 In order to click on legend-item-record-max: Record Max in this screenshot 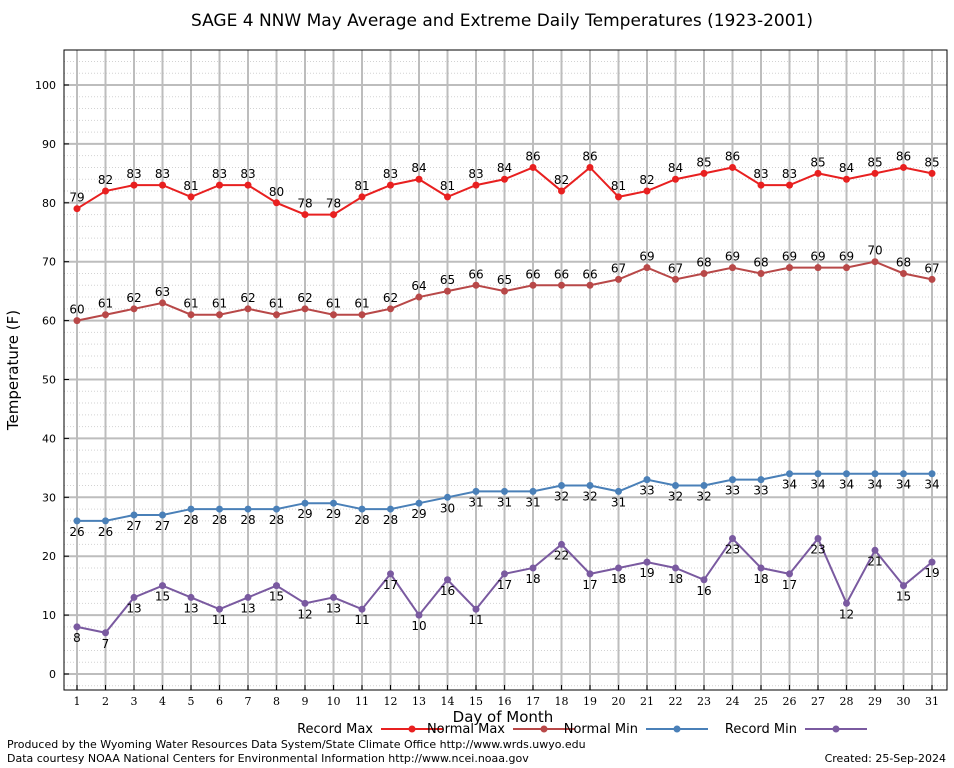, I will do `click(370, 729)`.